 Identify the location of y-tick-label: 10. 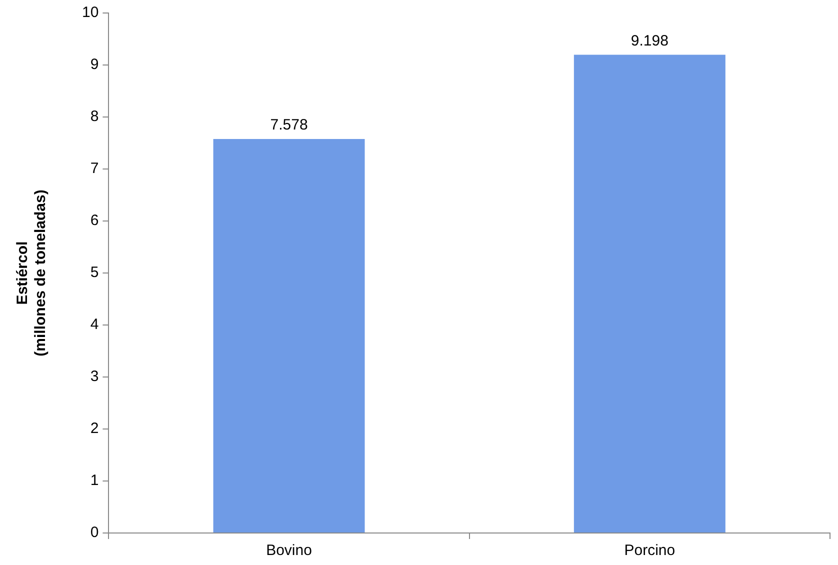
(90, 13).